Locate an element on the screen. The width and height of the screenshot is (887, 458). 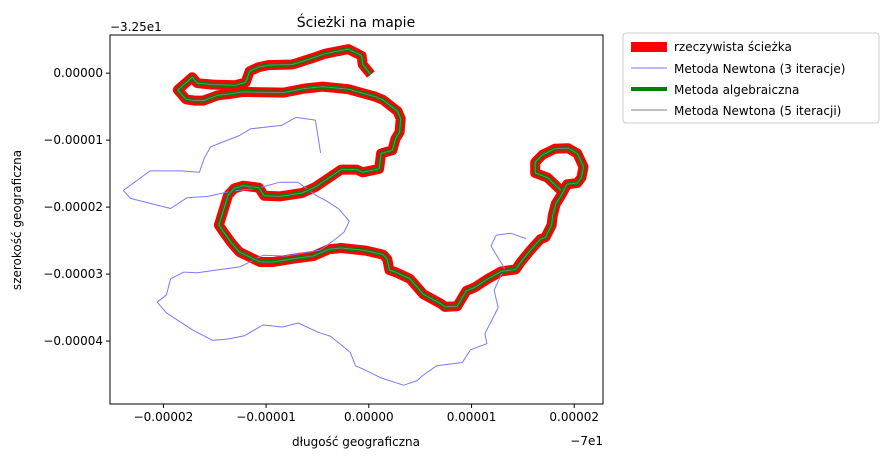
y-tick-label: −0.00004 is located at coordinates (73, 341).